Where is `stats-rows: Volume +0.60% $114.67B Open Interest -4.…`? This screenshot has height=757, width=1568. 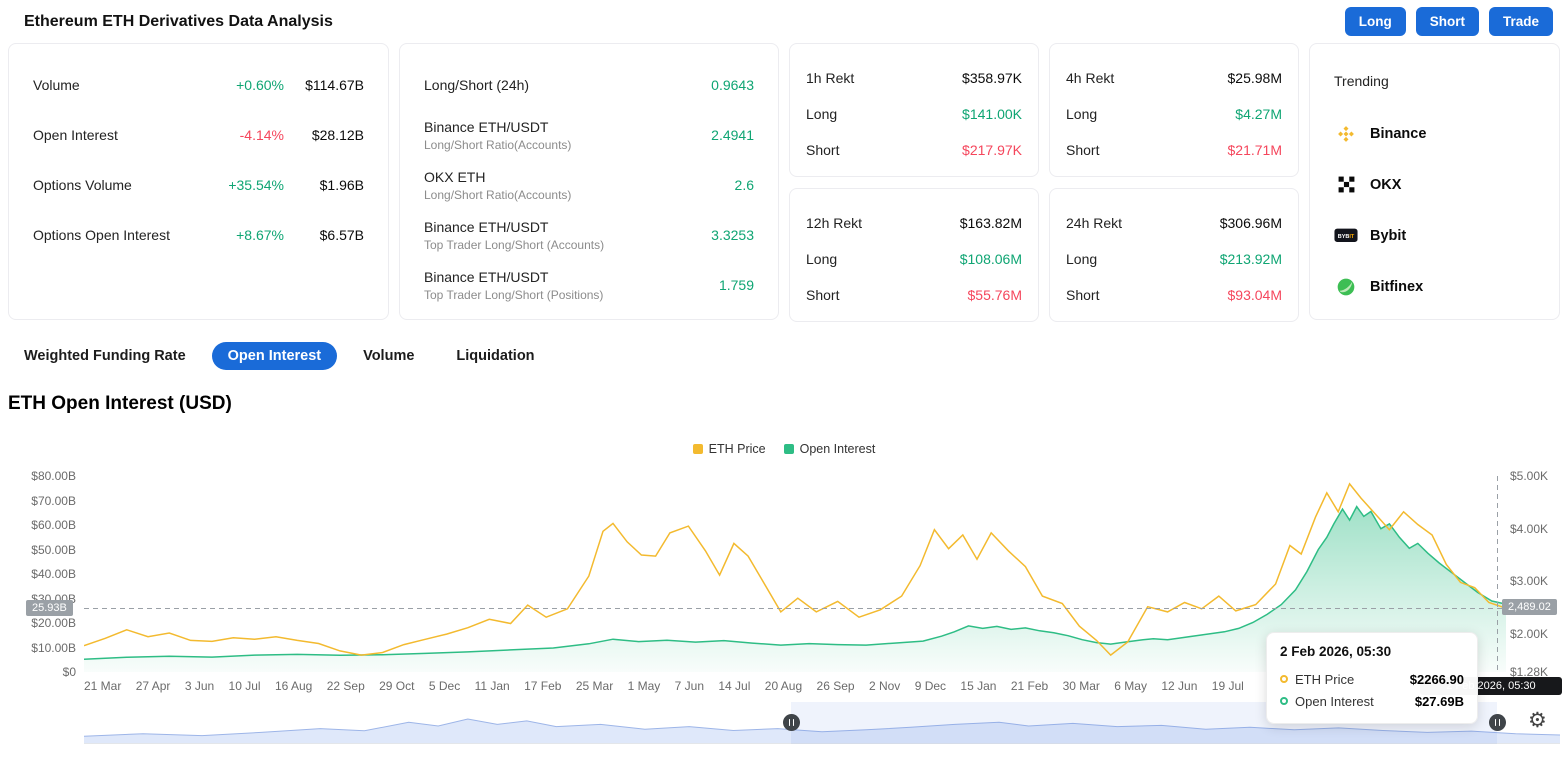
stats-rows: Volume +0.60% $114.67B Open Interest -4.… is located at coordinates (198, 160).